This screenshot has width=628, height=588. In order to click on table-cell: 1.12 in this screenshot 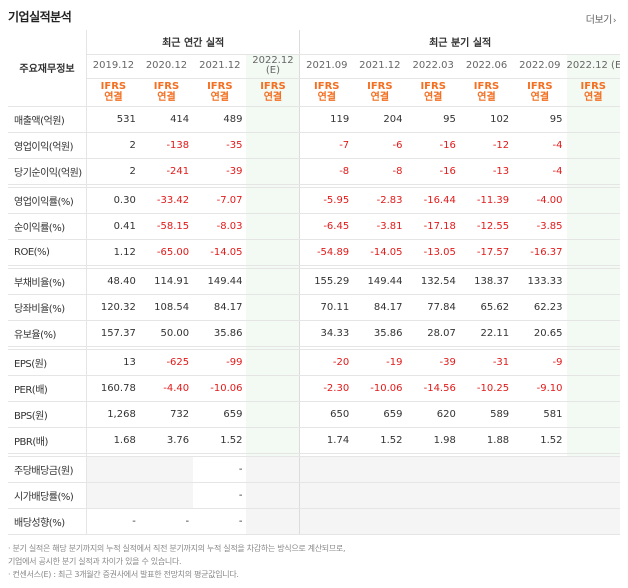, I will do `click(113, 252)`.